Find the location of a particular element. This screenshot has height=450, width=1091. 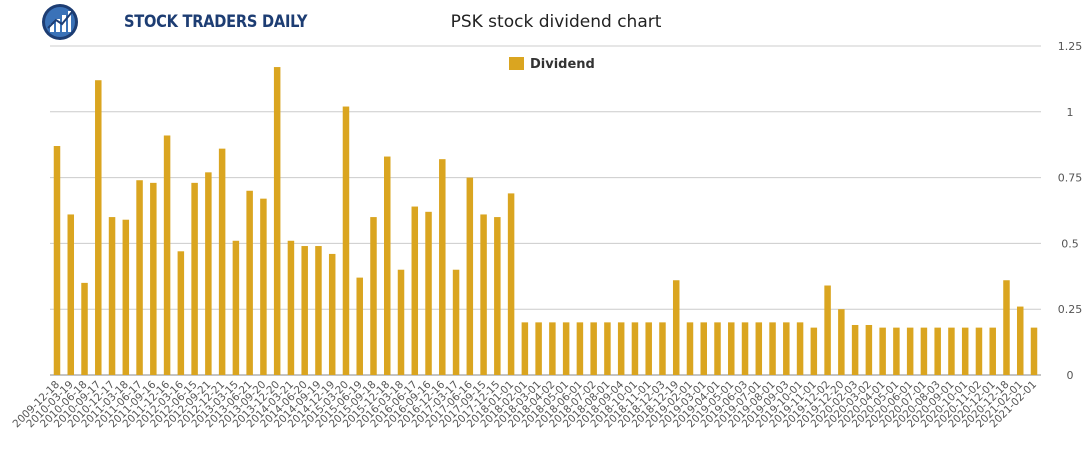

legend-label-dividend: Dividend is located at coordinates (562, 64).